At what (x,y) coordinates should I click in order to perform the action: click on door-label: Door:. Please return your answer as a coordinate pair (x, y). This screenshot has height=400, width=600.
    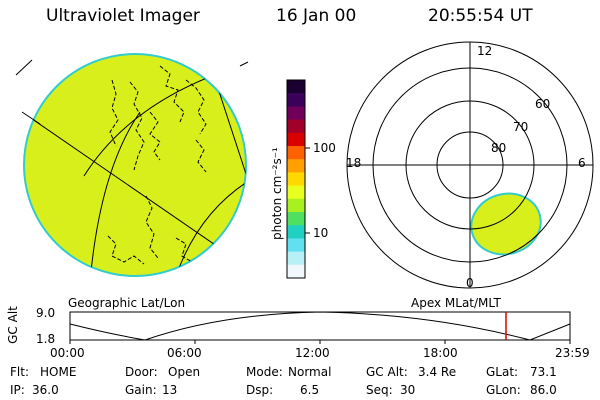
    Looking at the image, I should click on (141, 372).